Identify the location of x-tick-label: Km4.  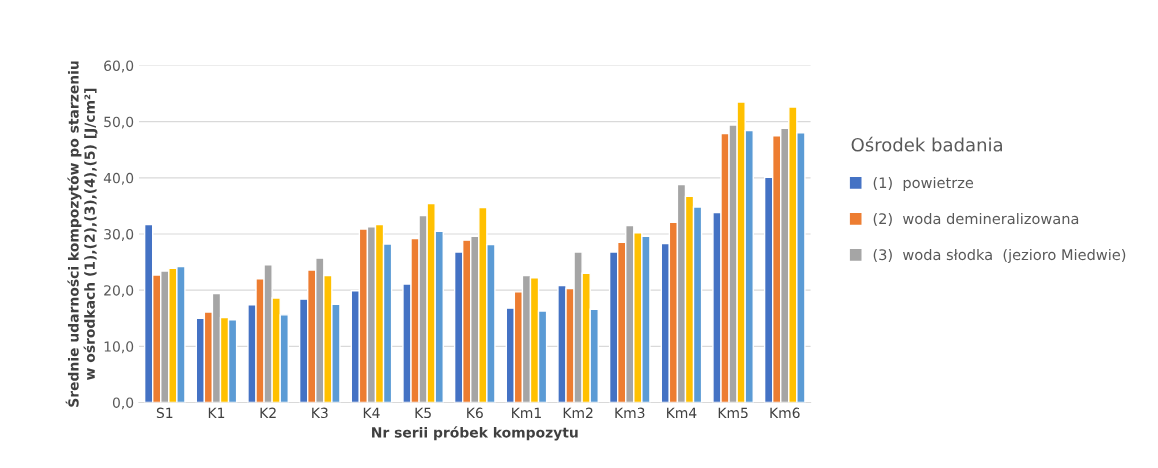
(682, 412).